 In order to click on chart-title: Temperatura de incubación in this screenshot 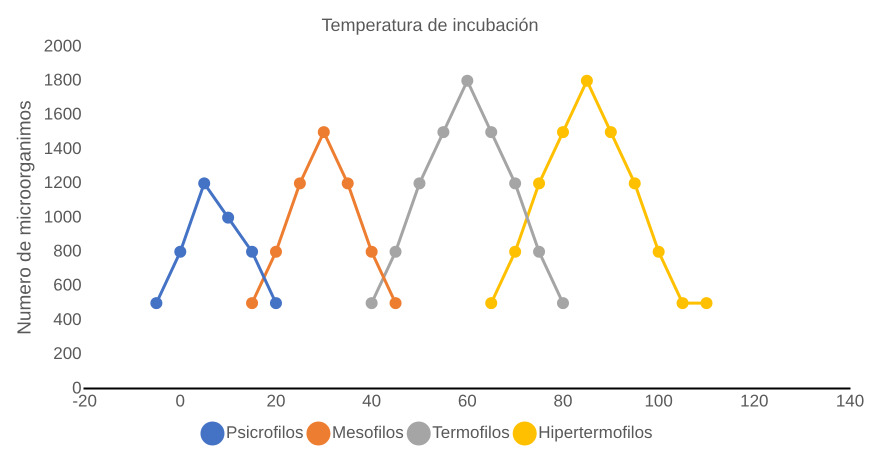, I will do `click(430, 24)`.